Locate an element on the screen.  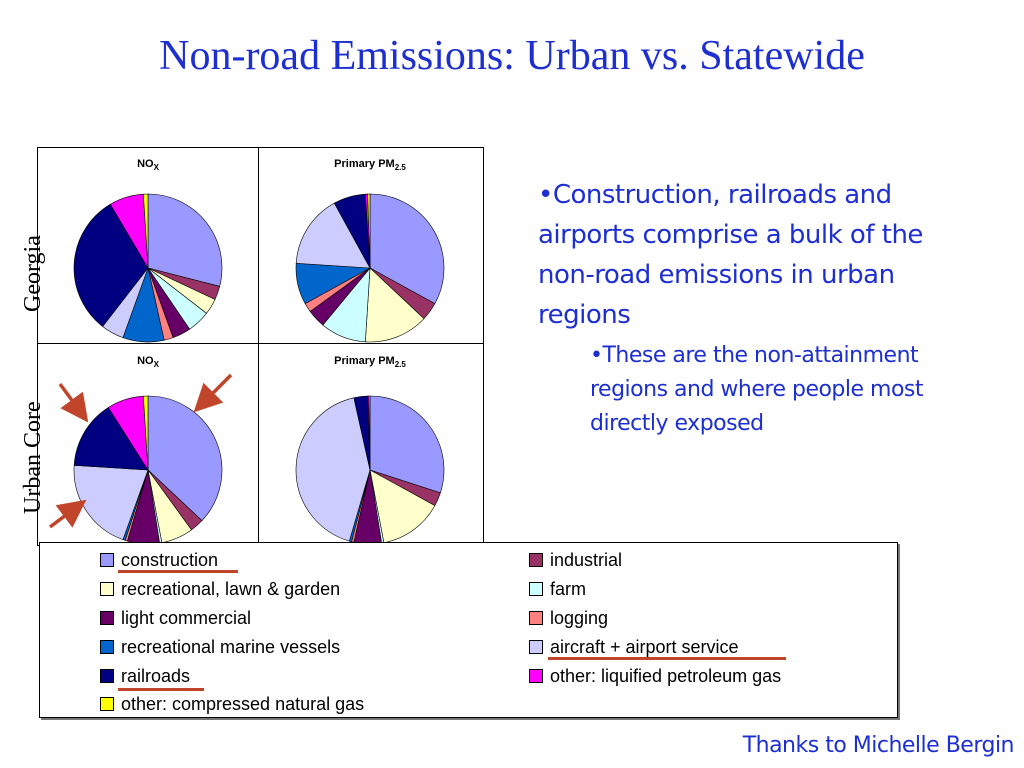
legend-item-light-commercial: light commercial is located at coordinates (175, 618).